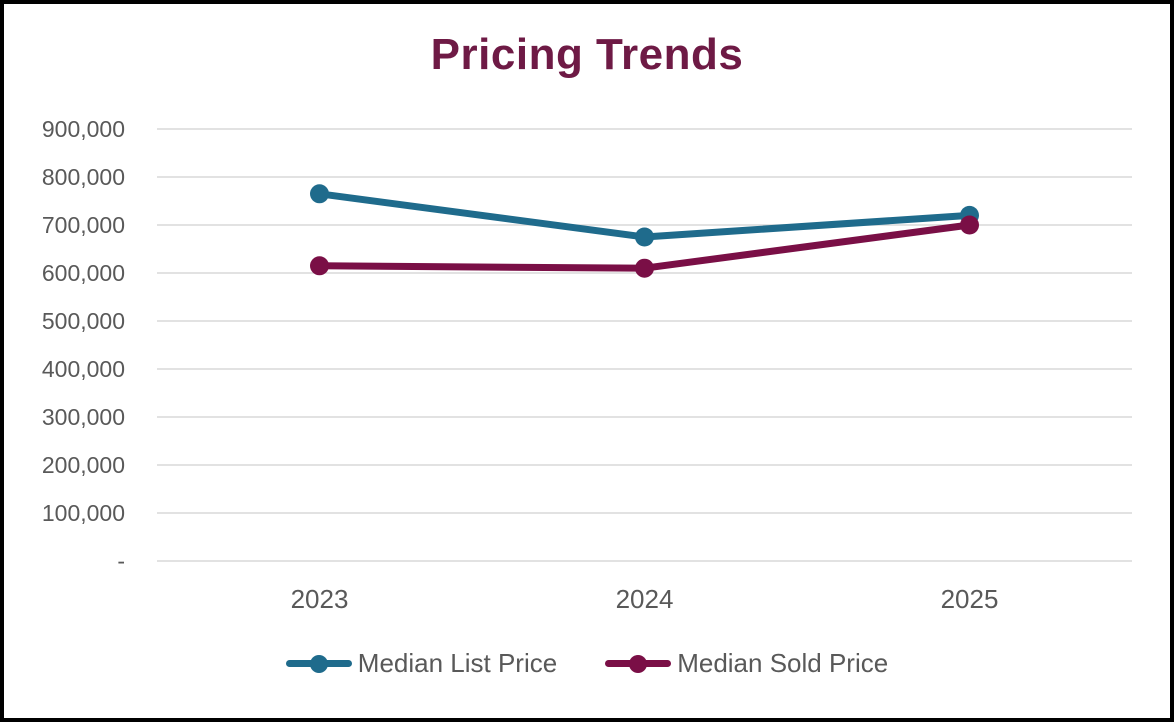 Image resolution: width=1174 pixels, height=722 pixels. Describe the element at coordinates (587, 54) in the screenshot. I see `chart-title: Pricing Trends` at that location.